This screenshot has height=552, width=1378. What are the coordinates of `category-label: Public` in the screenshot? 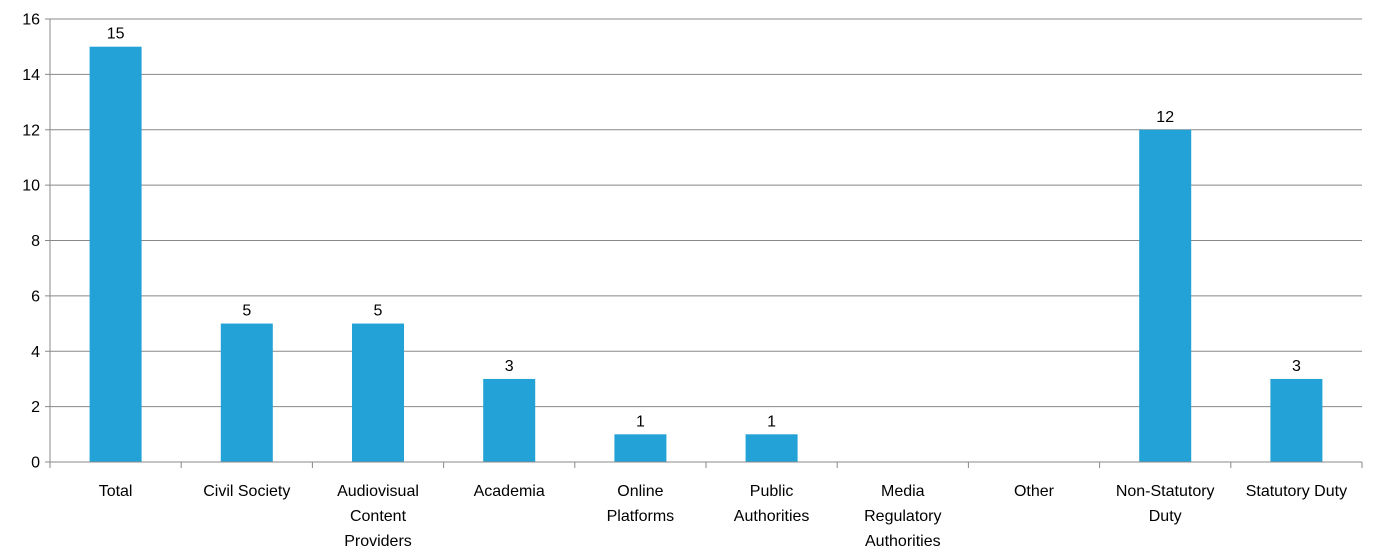 It's located at (772, 491).